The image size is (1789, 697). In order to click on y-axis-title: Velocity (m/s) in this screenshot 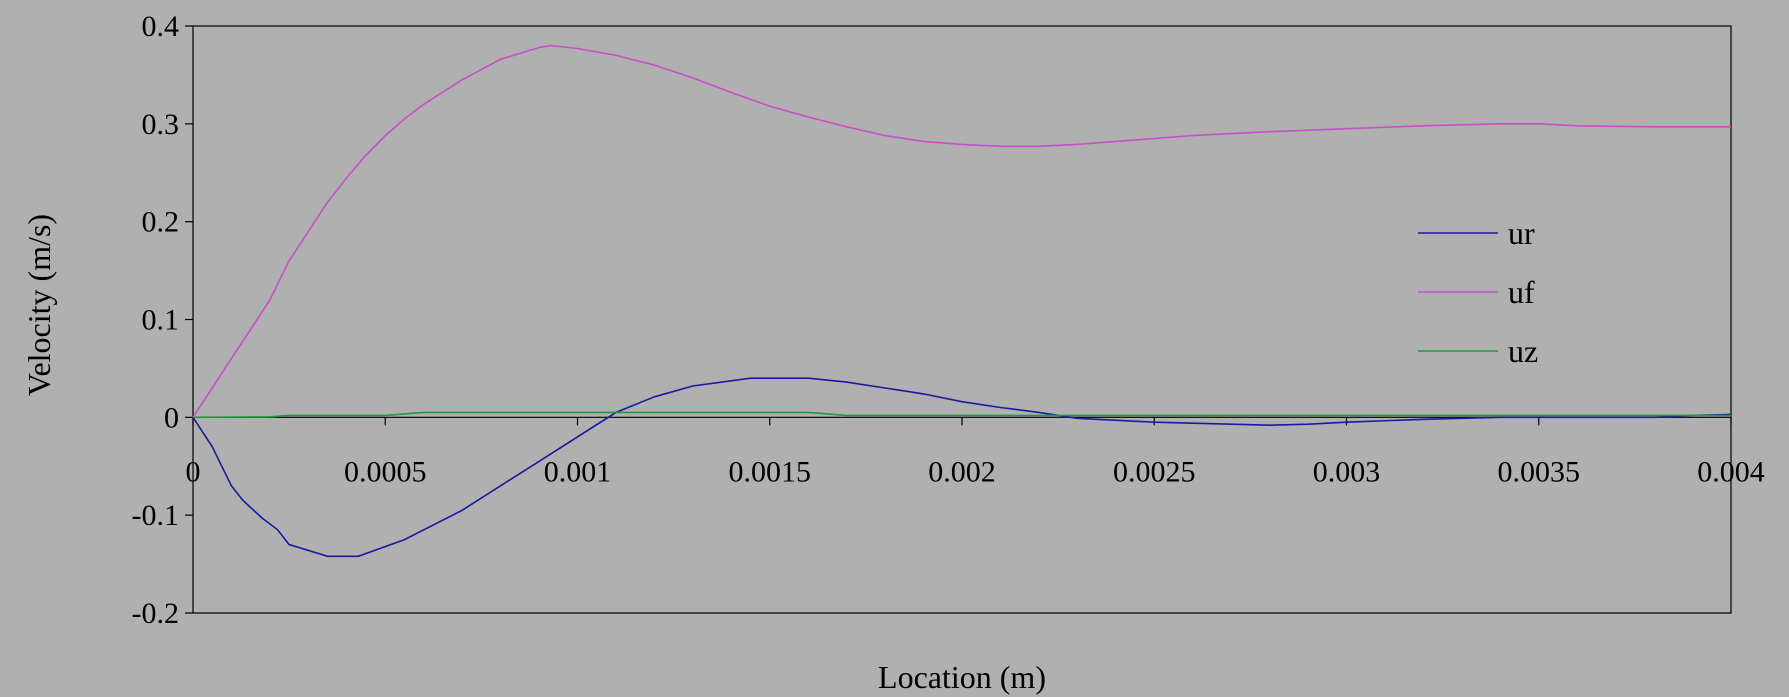, I will do `click(39, 305)`.